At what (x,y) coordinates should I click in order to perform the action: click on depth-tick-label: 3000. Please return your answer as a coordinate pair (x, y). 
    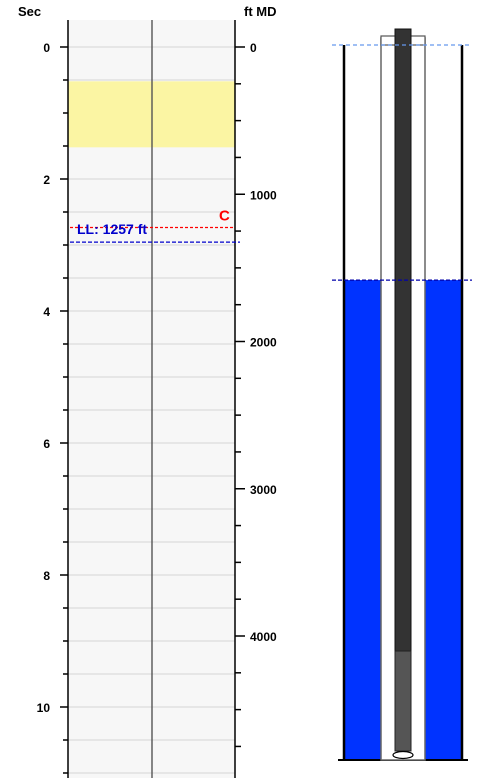
    Looking at the image, I should click on (263, 490).